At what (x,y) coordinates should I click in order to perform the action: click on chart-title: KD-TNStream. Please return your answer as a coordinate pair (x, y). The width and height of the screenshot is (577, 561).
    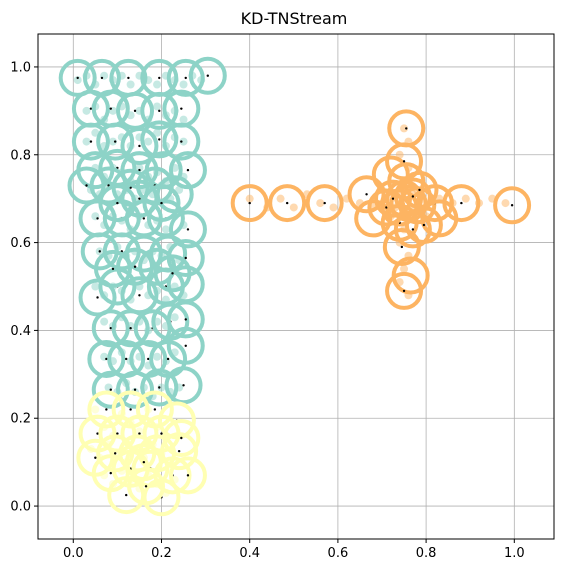
    Looking at the image, I should click on (294, 18).